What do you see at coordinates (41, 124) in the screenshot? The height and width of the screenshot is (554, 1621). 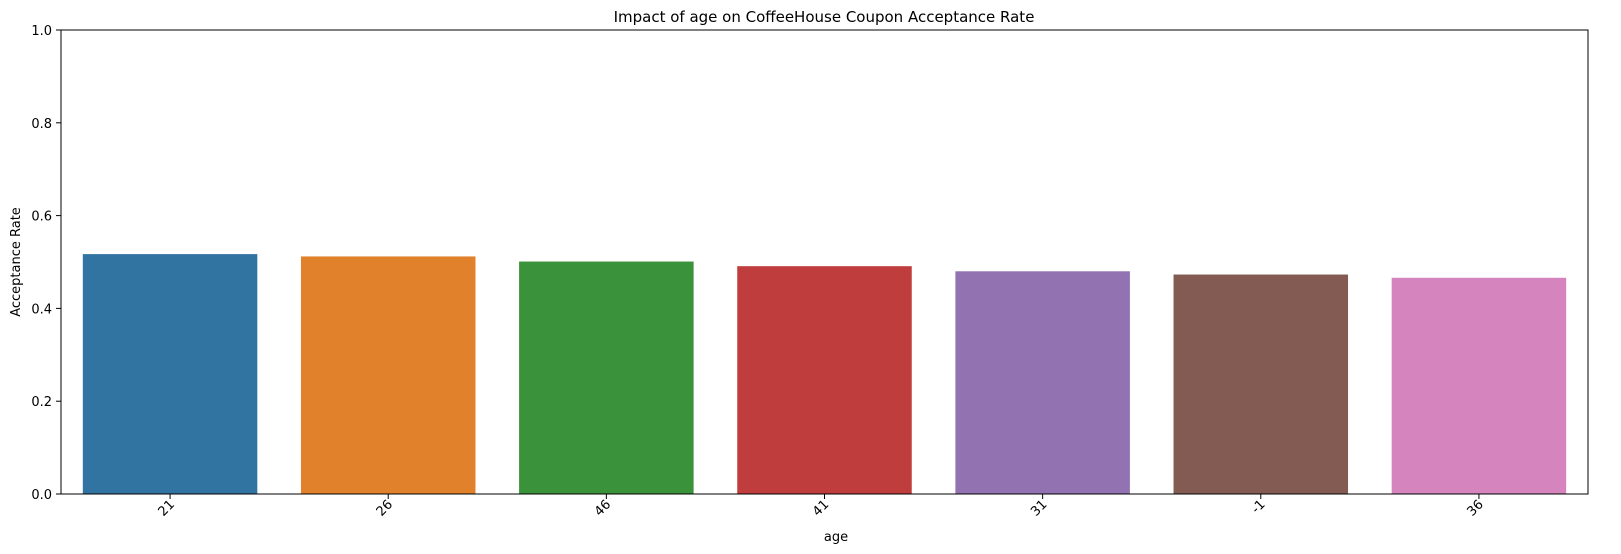 I see `y-tick-label: 0.8` at bounding box center [41, 124].